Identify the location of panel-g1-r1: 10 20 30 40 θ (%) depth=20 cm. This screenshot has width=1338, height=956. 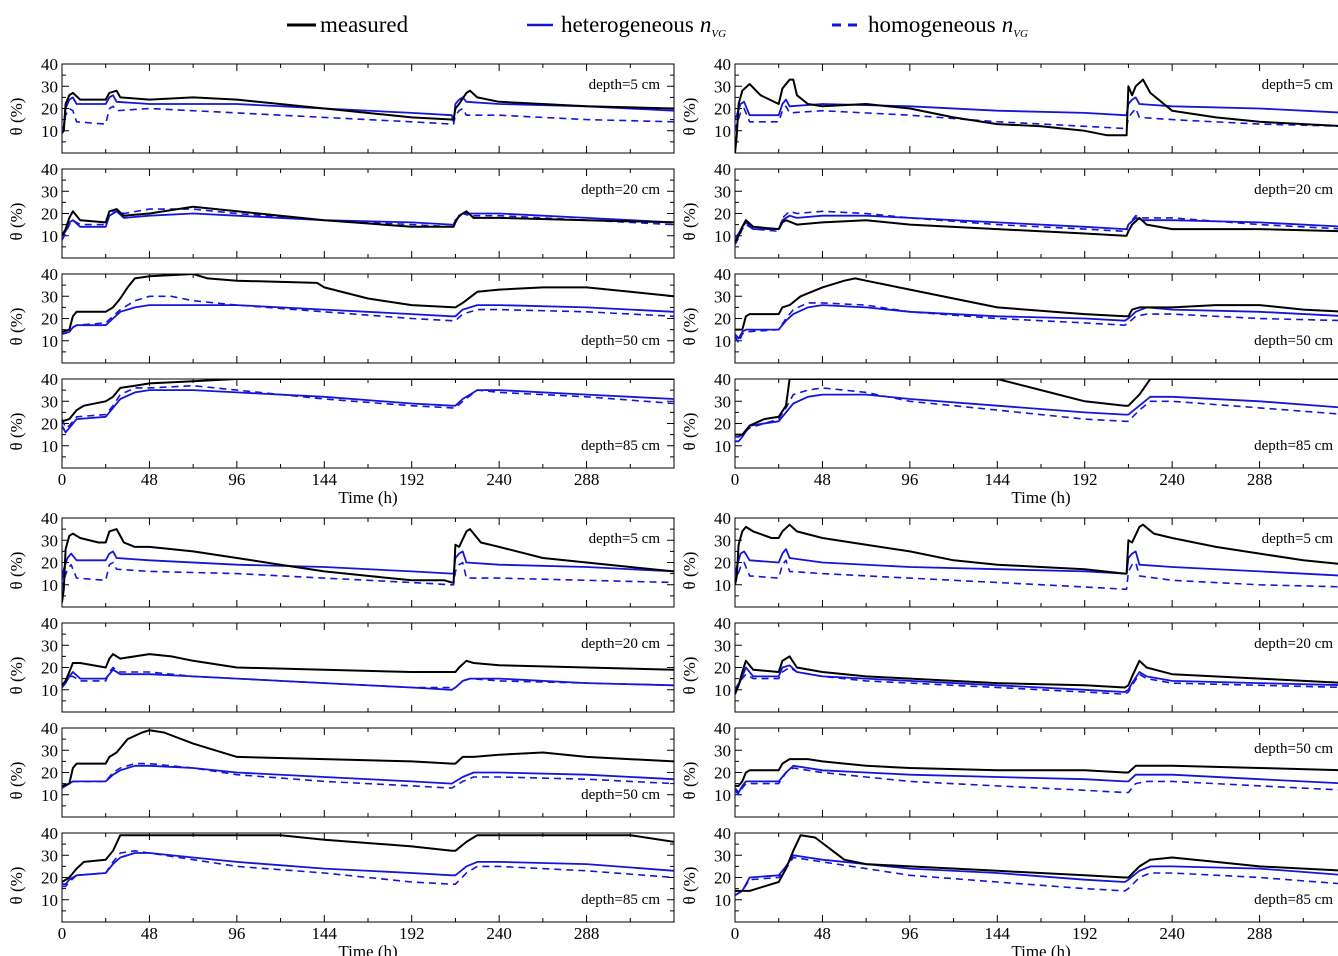
(1009, 209).